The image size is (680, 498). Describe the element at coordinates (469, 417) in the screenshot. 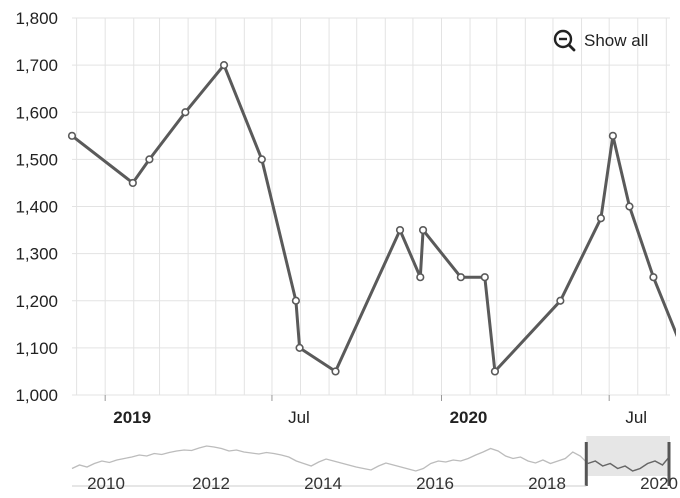

I see `x-tick-label: 2020` at that location.